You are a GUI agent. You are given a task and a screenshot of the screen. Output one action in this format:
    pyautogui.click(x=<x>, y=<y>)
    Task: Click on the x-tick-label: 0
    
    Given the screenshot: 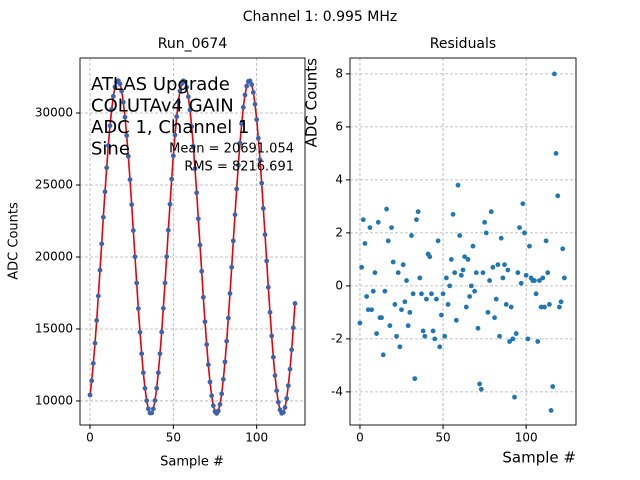 What is the action you would take?
    pyautogui.click(x=360, y=438)
    